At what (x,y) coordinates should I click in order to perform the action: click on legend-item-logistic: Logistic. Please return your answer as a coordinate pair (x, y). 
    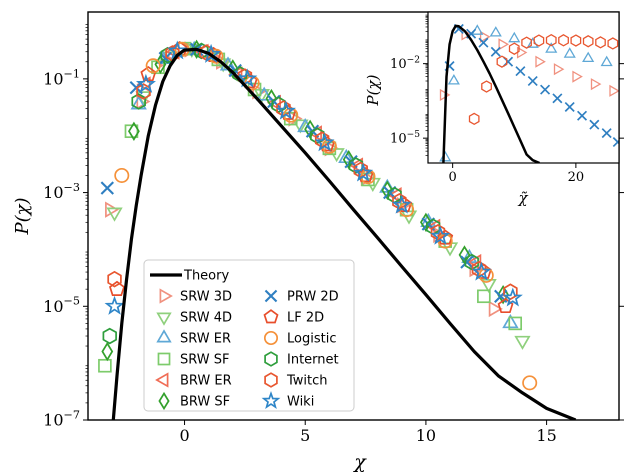
    Looking at the image, I should click on (299, 338).